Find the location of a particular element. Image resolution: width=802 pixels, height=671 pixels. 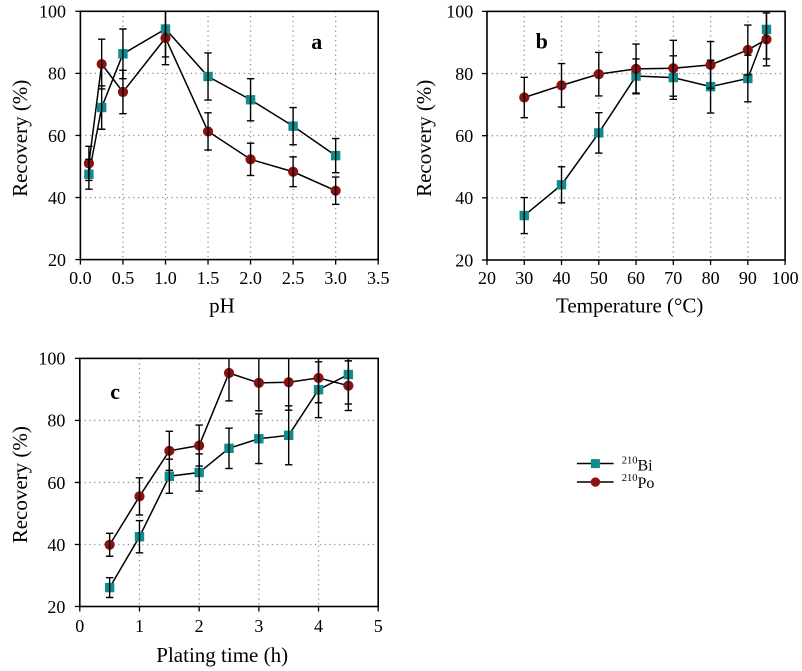

svg-text: 2.0 is located at coordinates (250, 278).